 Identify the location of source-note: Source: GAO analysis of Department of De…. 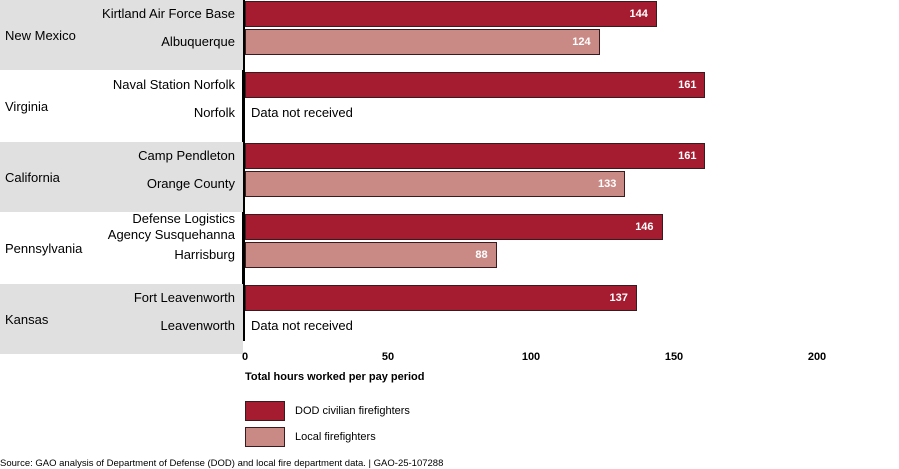
(222, 463).